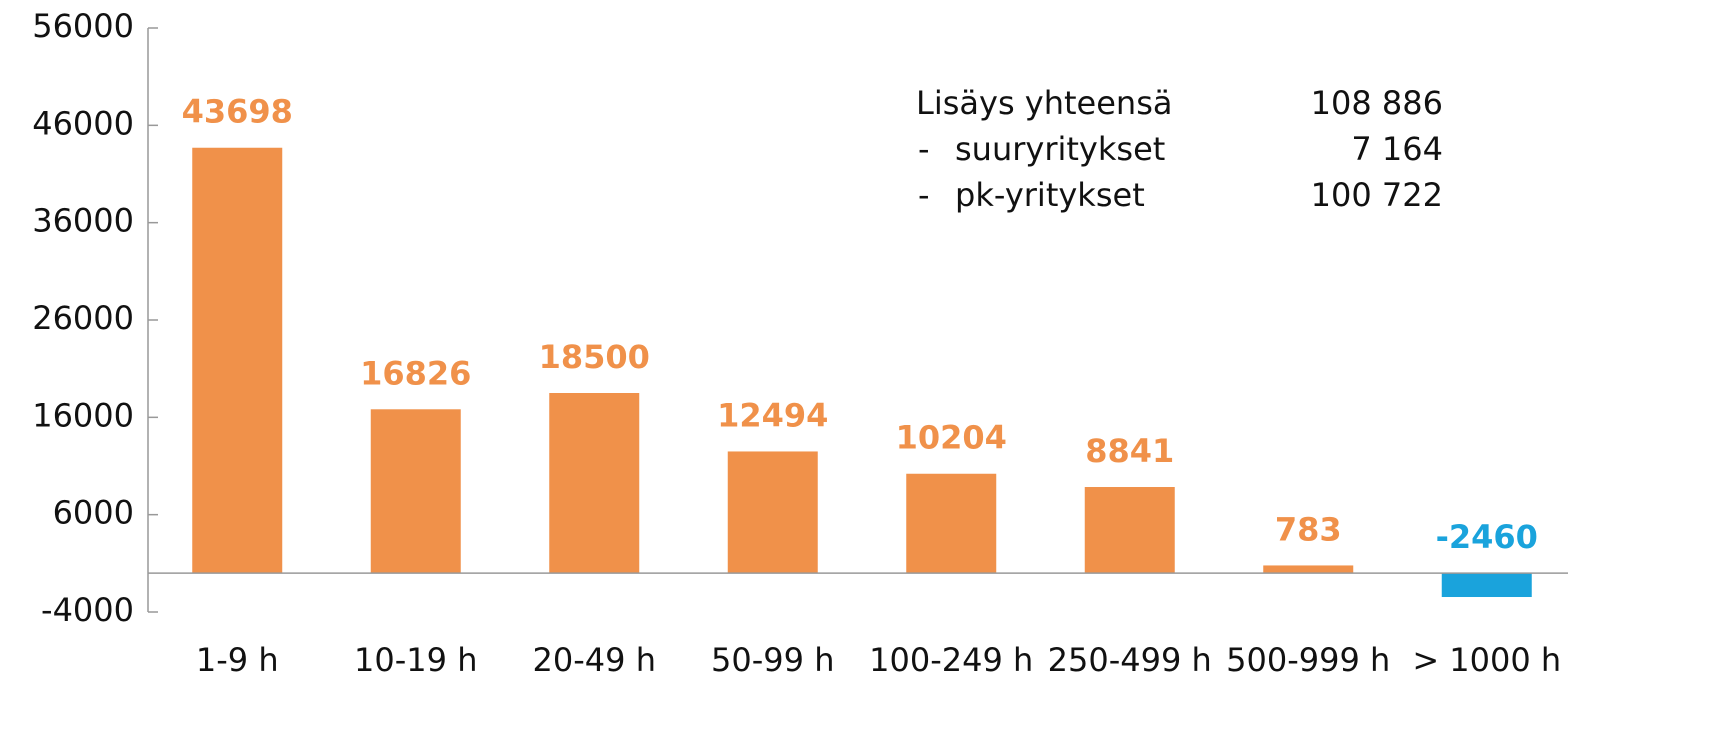 This screenshot has width=1730, height=752. Describe the element at coordinates (772, 660) in the screenshot. I see `x-tick-label: 50-99 h` at that location.